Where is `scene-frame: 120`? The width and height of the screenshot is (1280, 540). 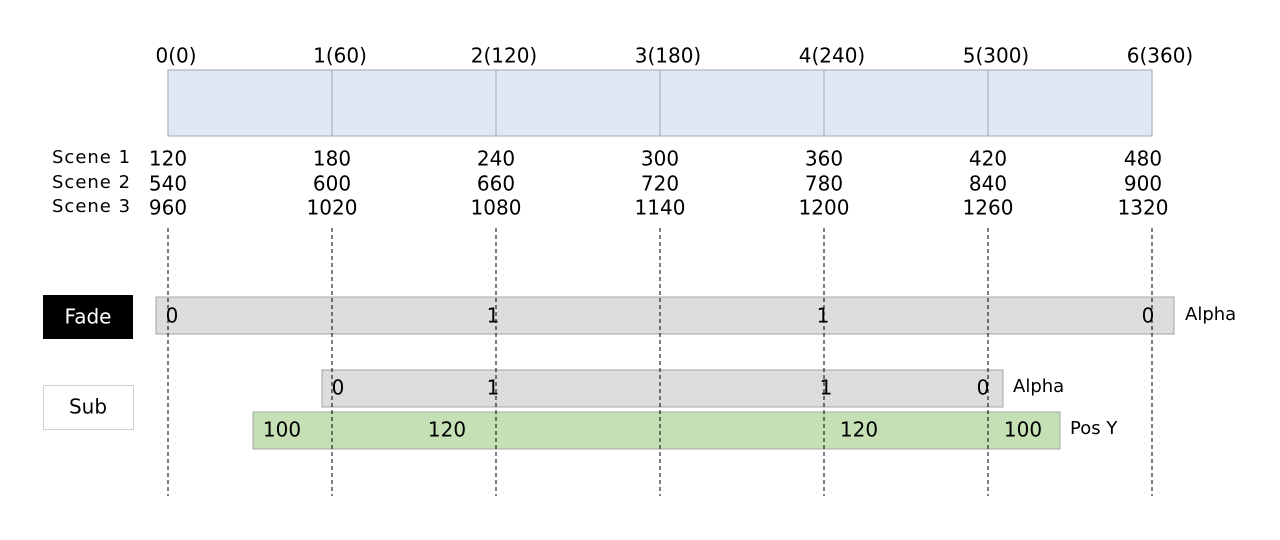
scene-frame: 120 is located at coordinates (168, 159).